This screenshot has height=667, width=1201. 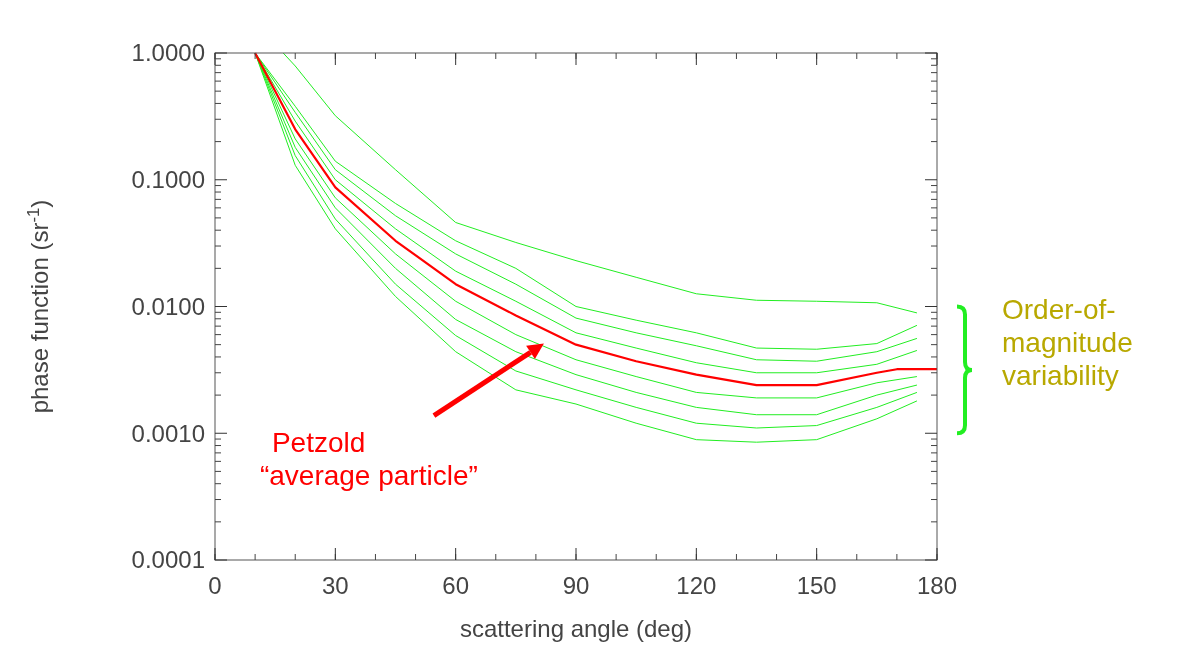 I want to click on text: Order-of- magnitude variability, so click(x=1067, y=342).